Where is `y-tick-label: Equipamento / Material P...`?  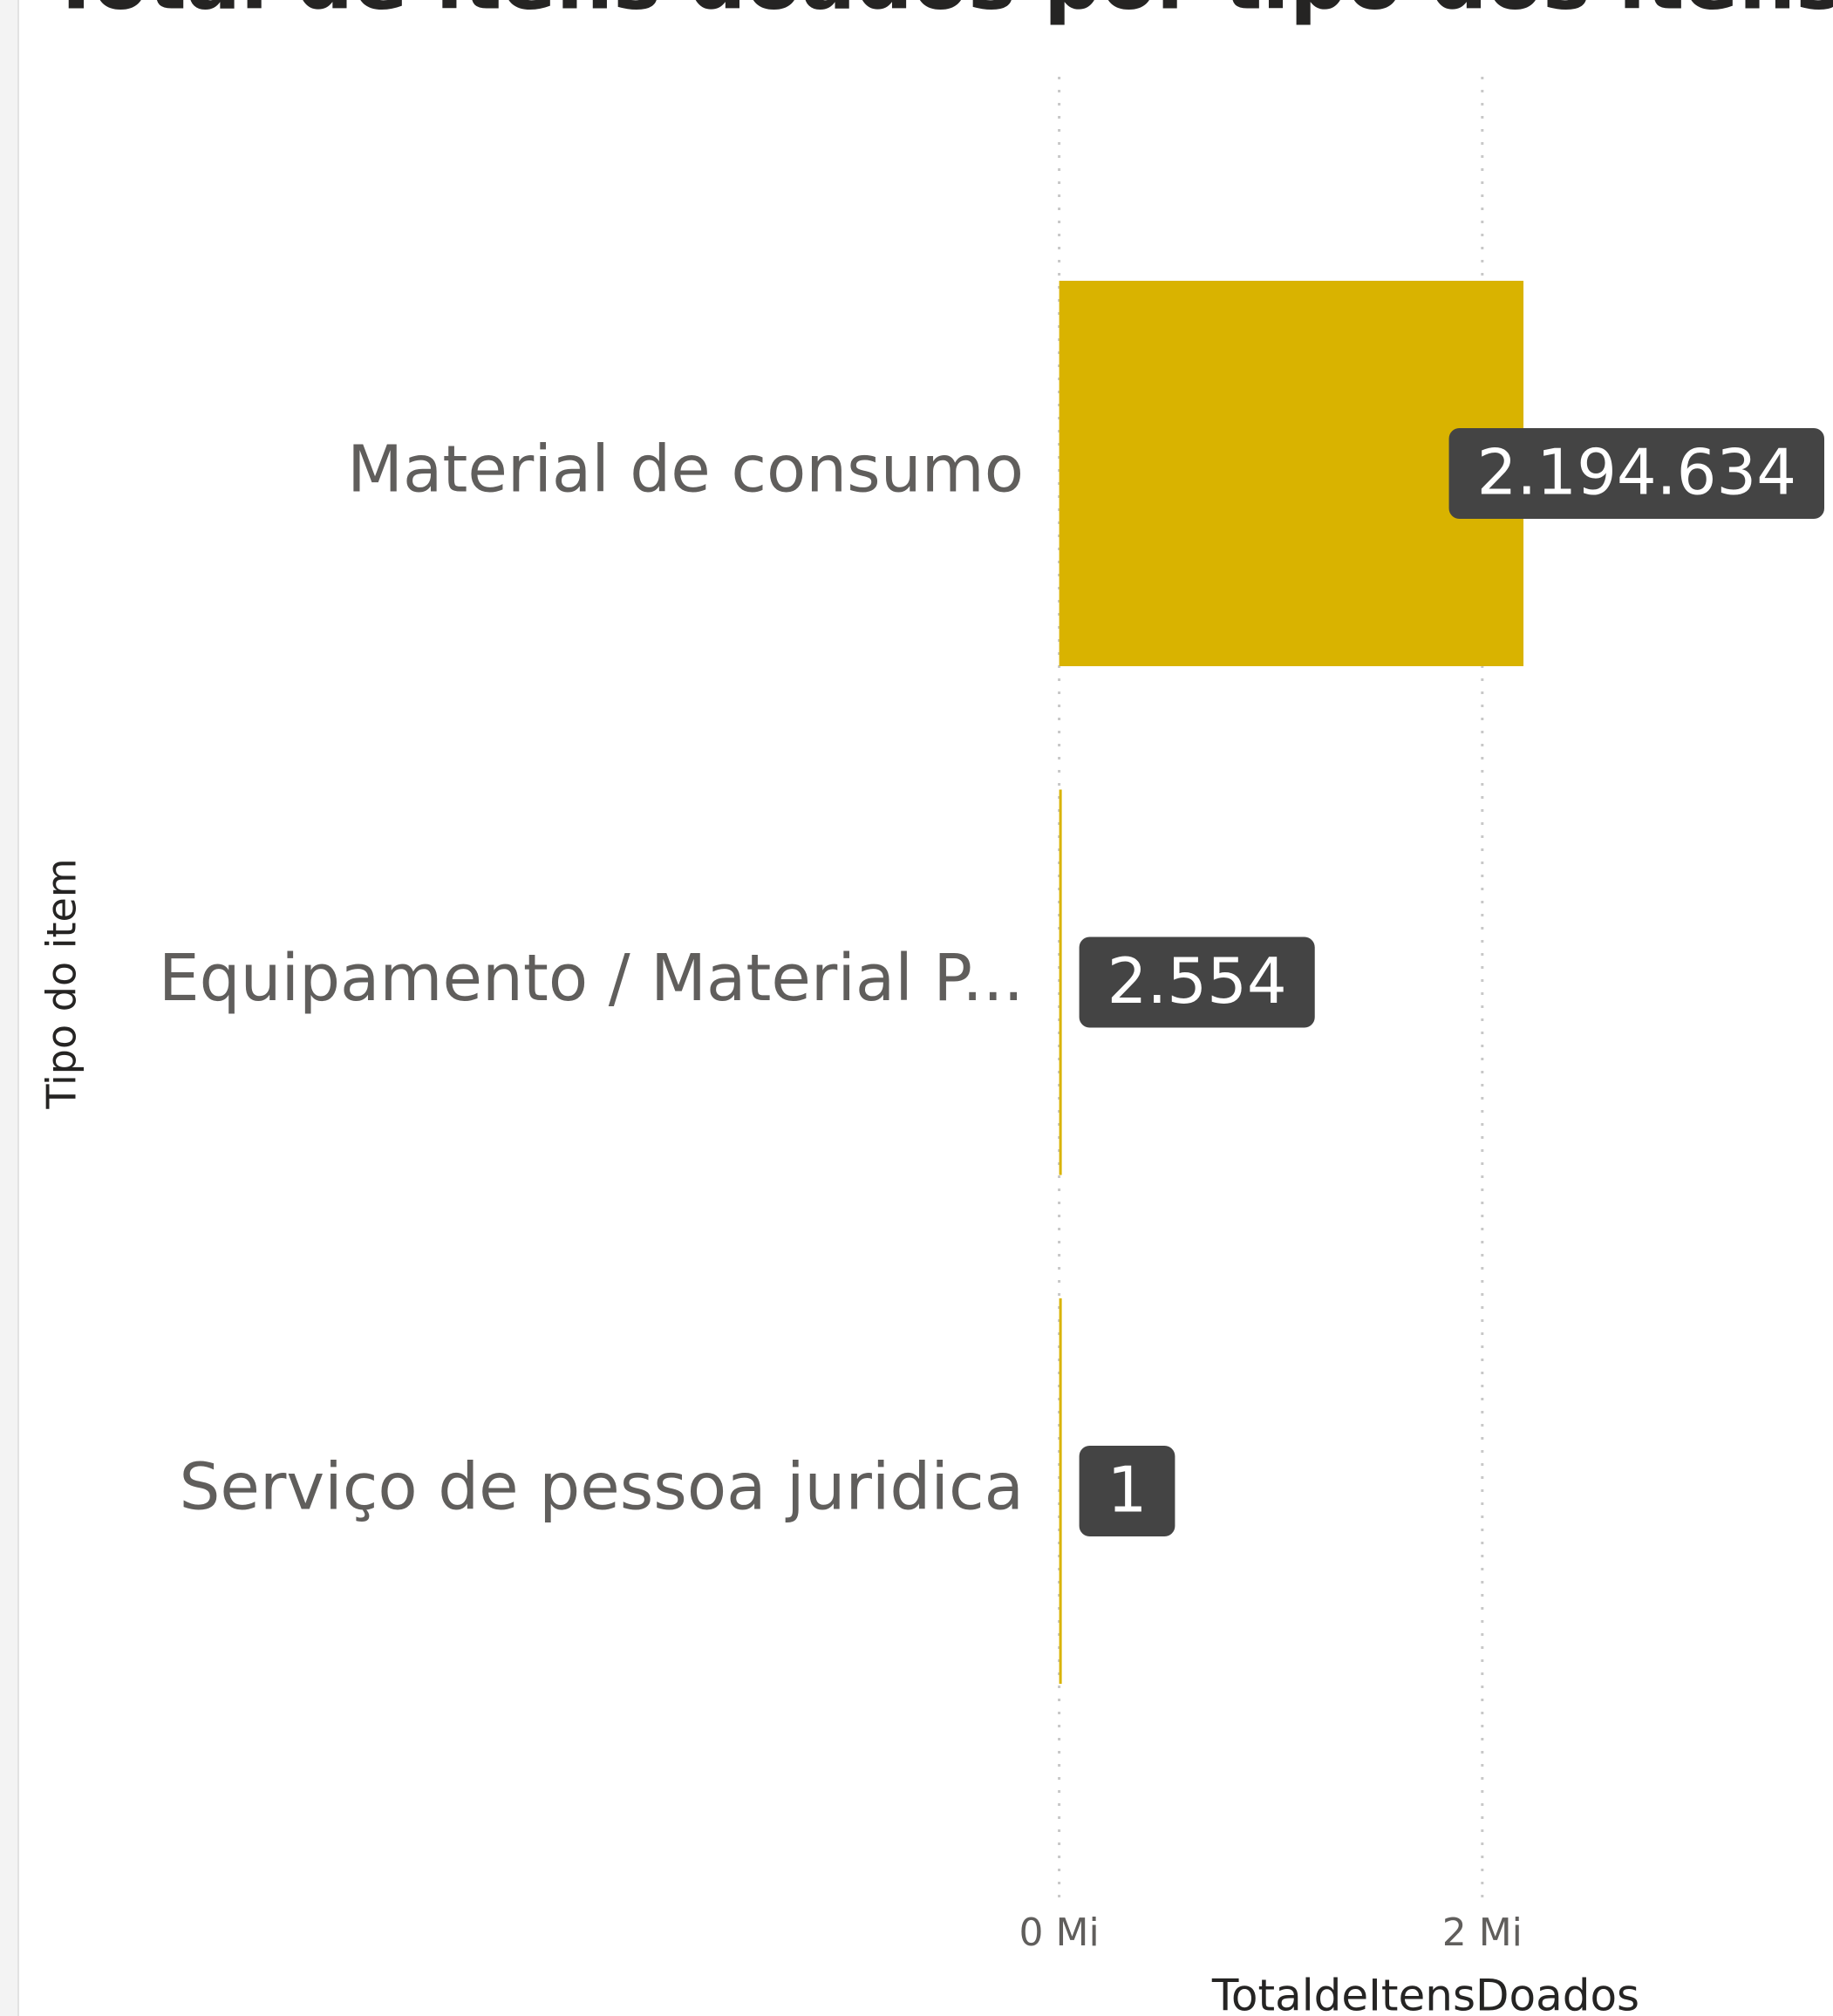 y-tick-label: Equipamento / Material P... is located at coordinates (591, 978).